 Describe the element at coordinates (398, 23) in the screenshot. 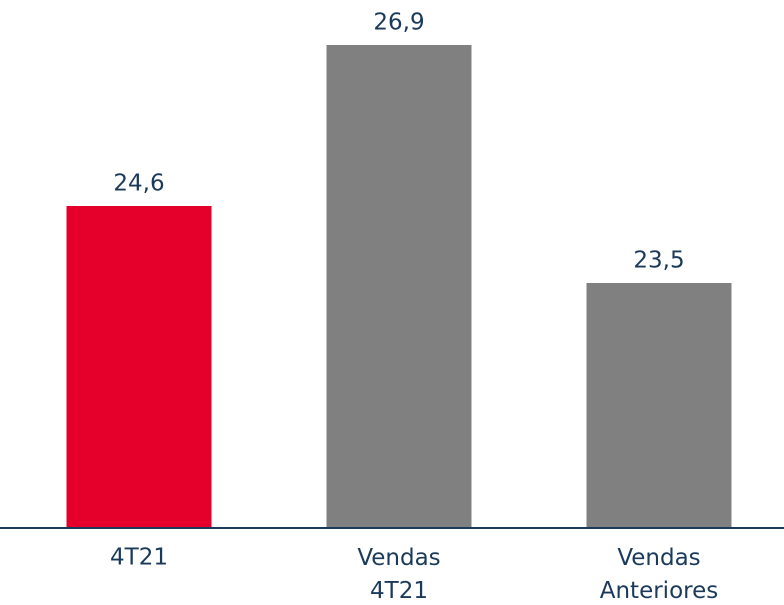

I see `value-label: 26,9` at that location.